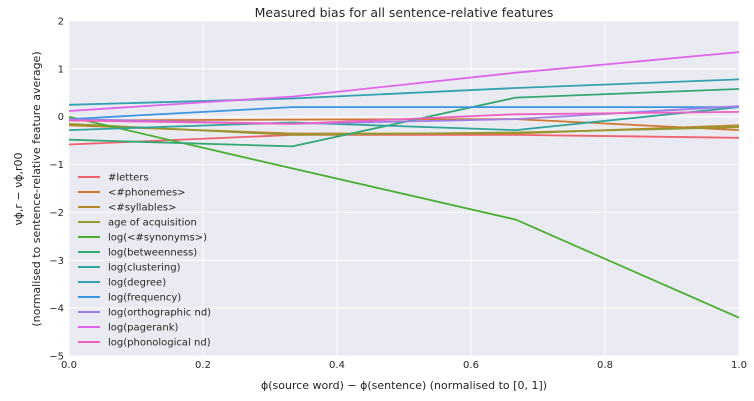 This screenshot has width=754, height=401. Describe the element at coordinates (152, 253) in the screenshot. I see `legend-label: log(betweenness)` at that location.